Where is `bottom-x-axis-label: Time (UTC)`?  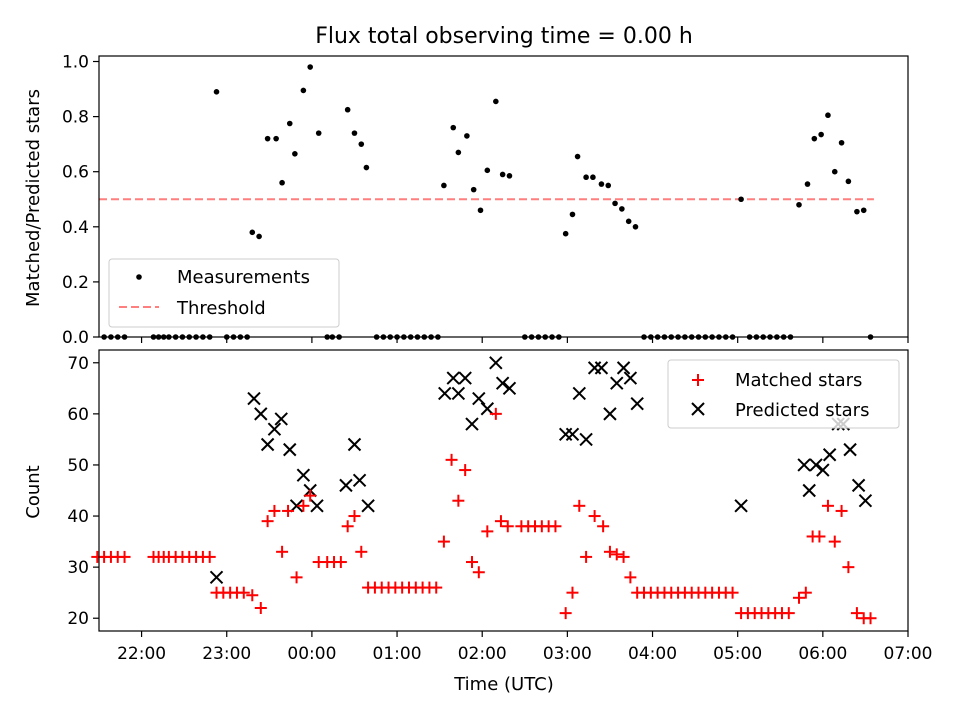
bottom-x-axis-label: Time (UTC) is located at coordinates (503, 684).